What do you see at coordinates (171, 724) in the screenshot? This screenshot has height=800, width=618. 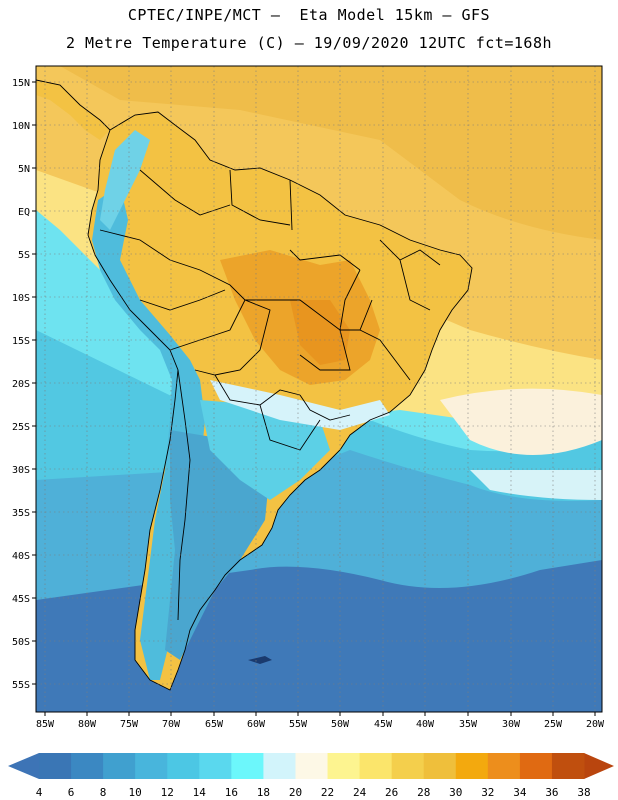 I see `lon-label: 70W` at bounding box center [171, 724].